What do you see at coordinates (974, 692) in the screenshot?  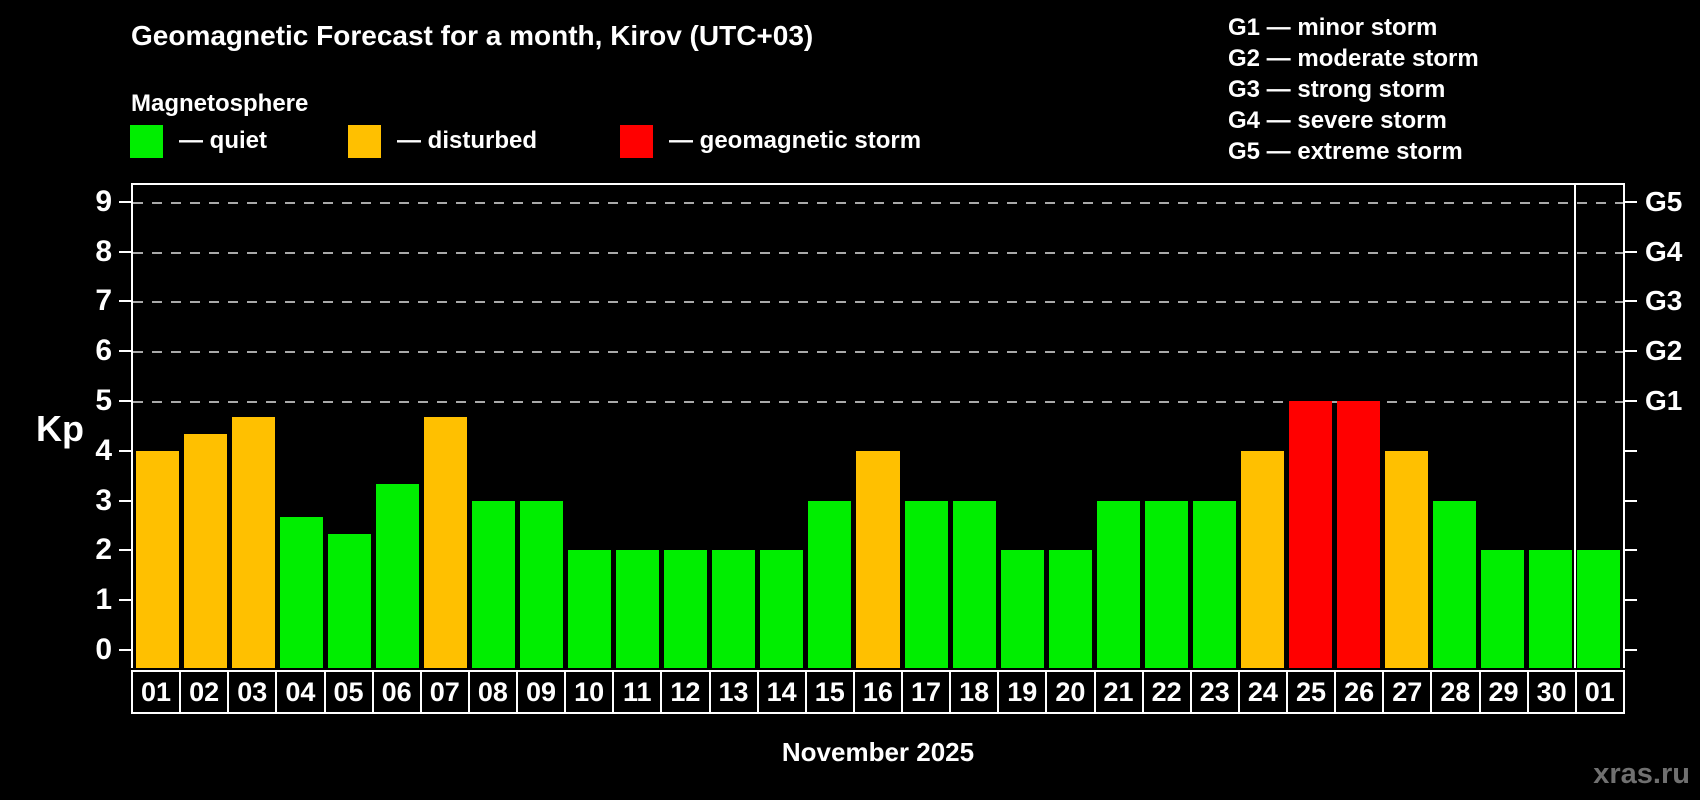 I see `day-cell-18: 18` at bounding box center [974, 692].